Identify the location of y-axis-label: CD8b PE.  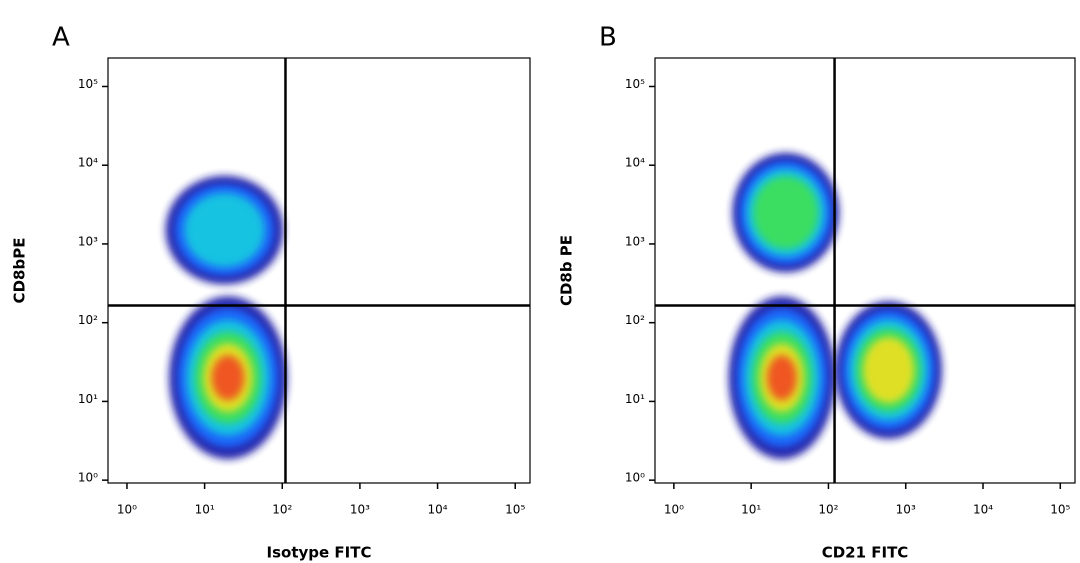
(567, 270).